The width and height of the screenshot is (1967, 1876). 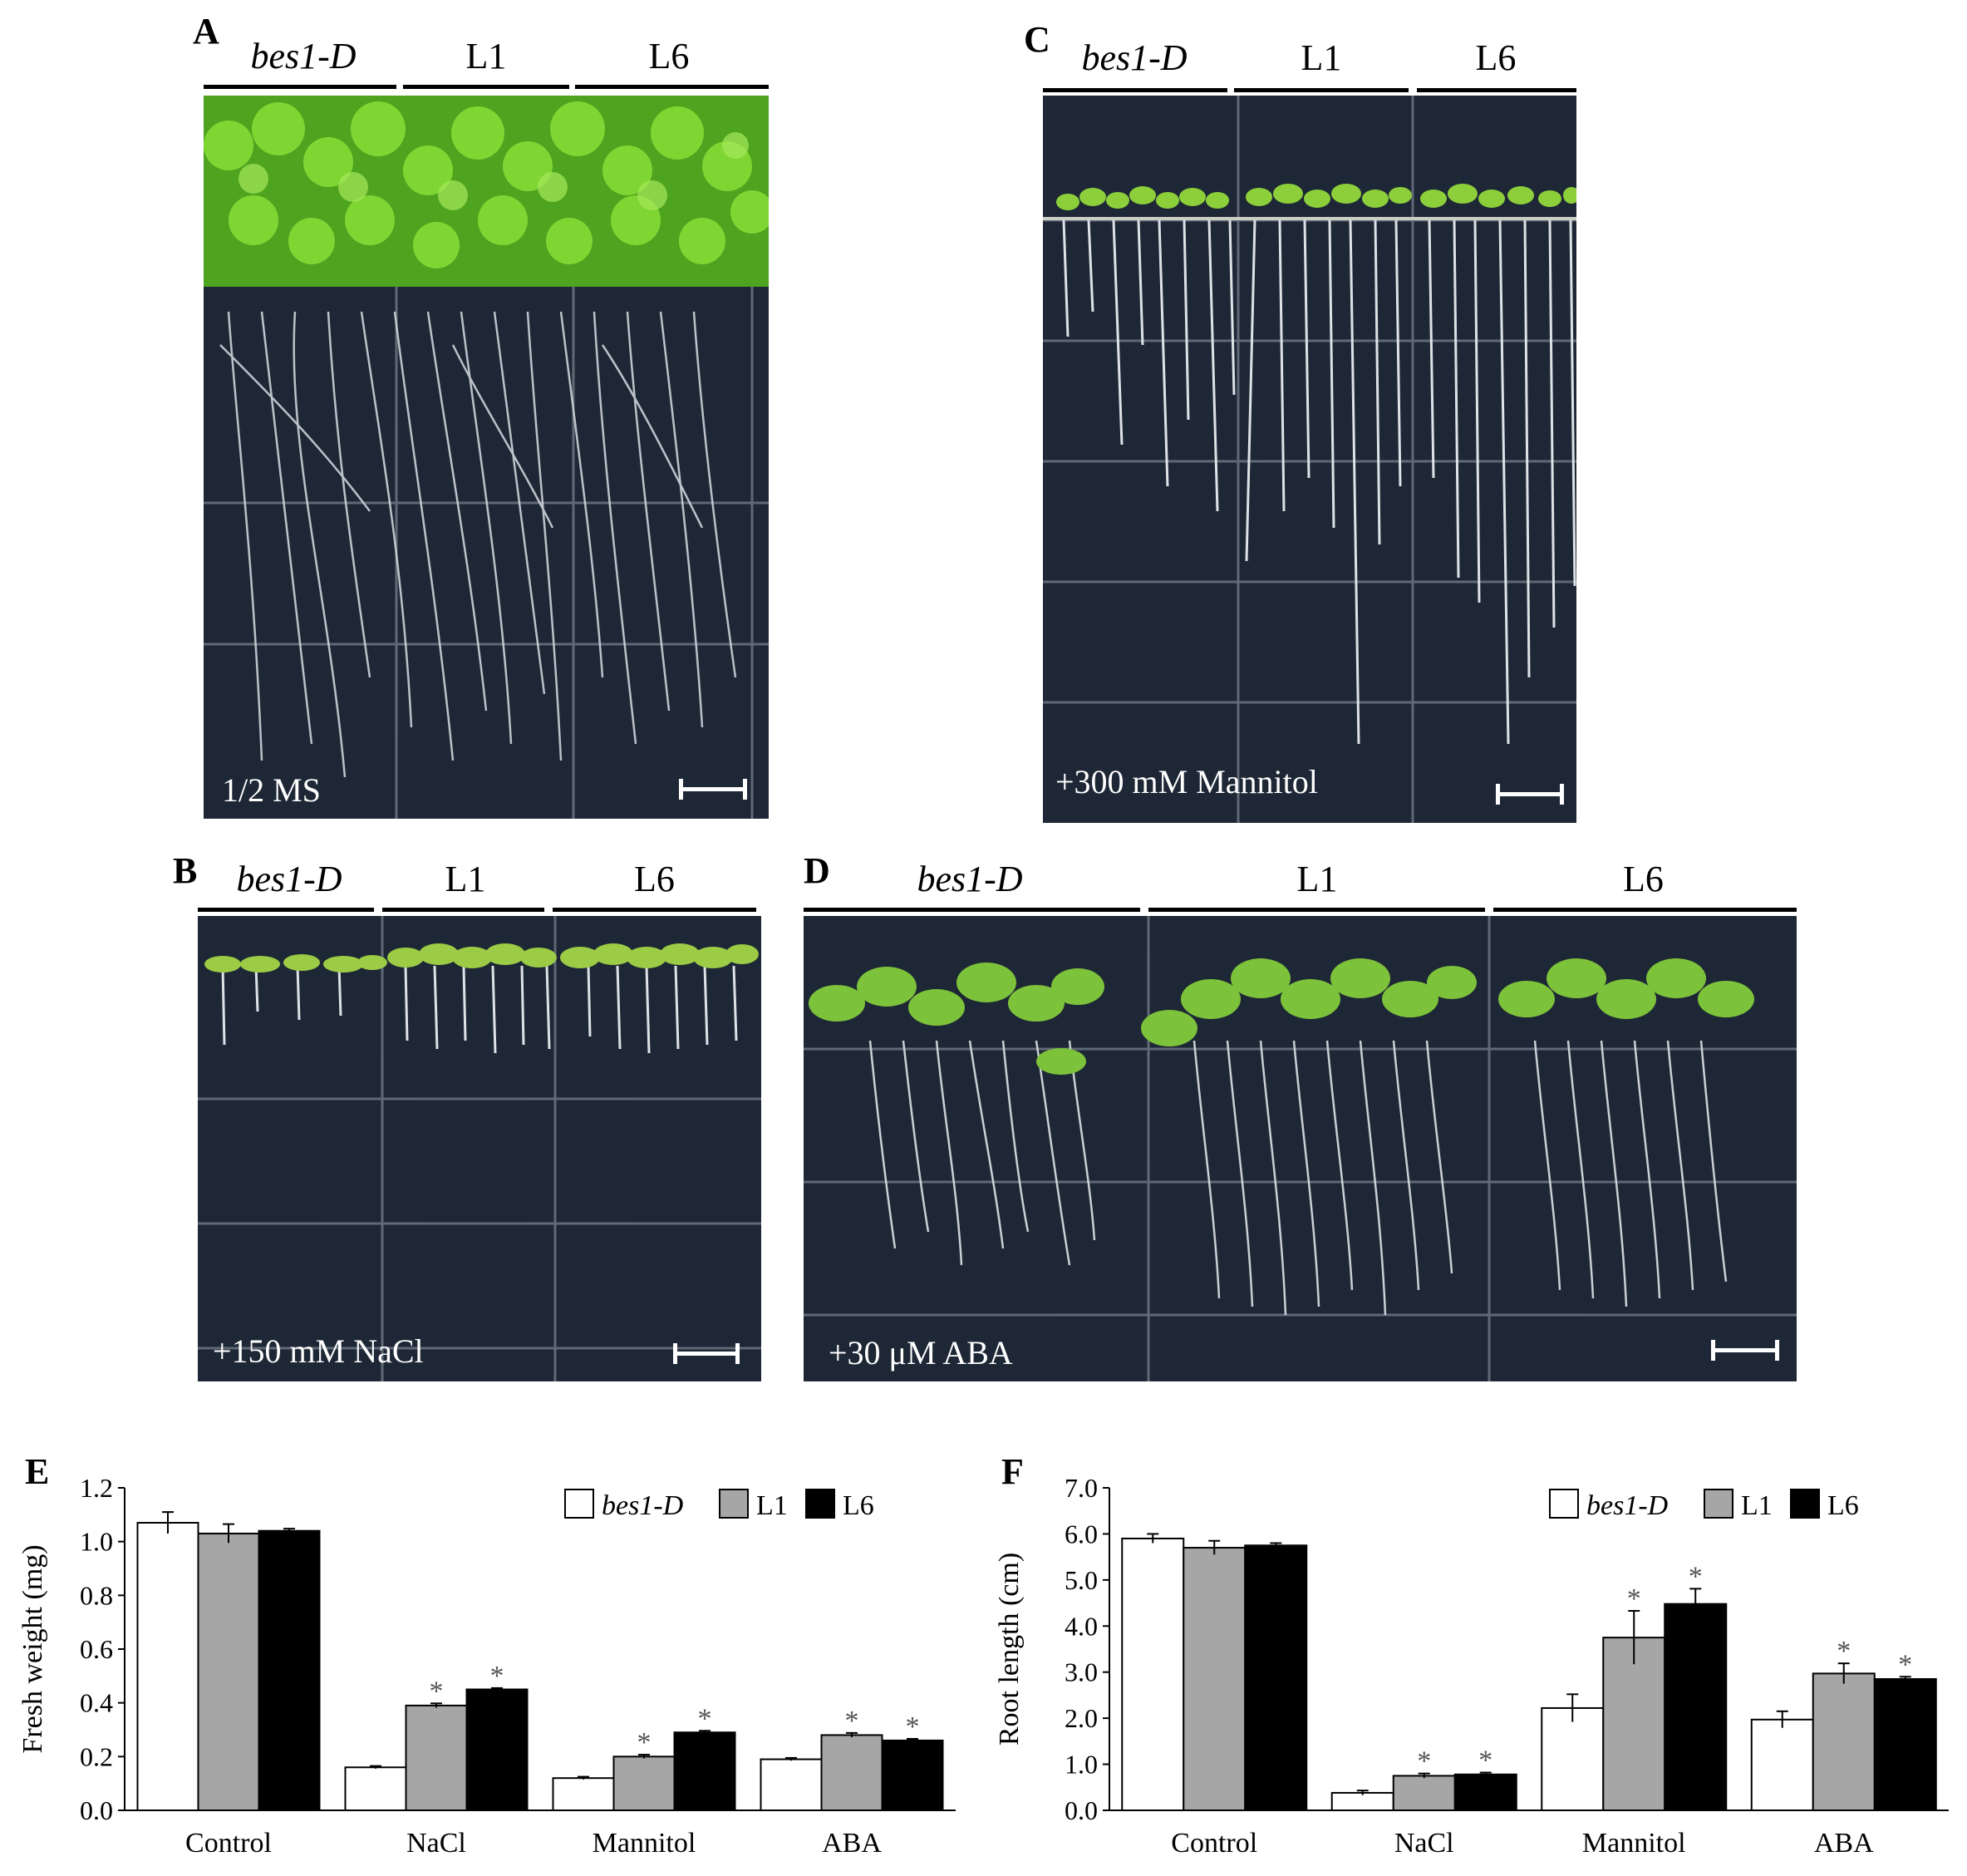 What do you see at coordinates (1081, 1488) in the screenshot?
I see `chart-f-ytick-label: 7.0` at bounding box center [1081, 1488].